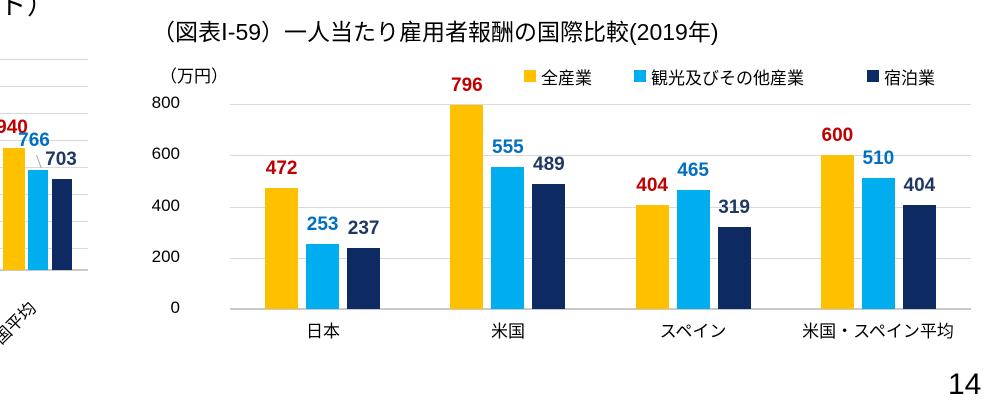 The image size is (1004, 409). Describe the element at coordinates (566, 78) in the screenshot. I see `legend-label: 全産業` at that location.